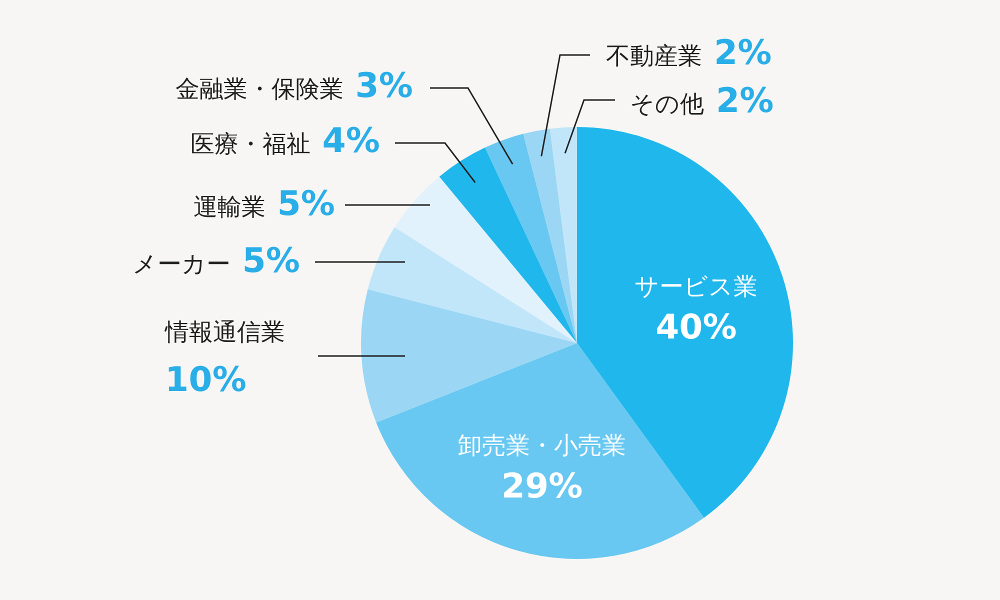 Image resolution: width=1000 pixels, height=600 pixels. I want to click on slice-label: メーカー, so click(187, 264).